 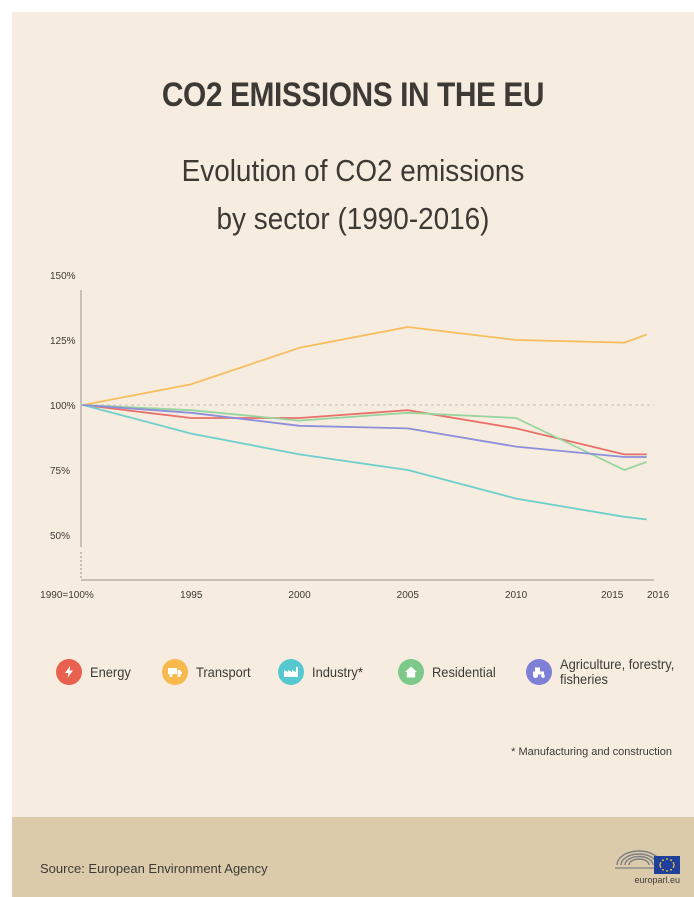 What do you see at coordinates (191, 595) in the screenshot?
I see `x-tick-label: 1995` at bounding box center [191, 595].